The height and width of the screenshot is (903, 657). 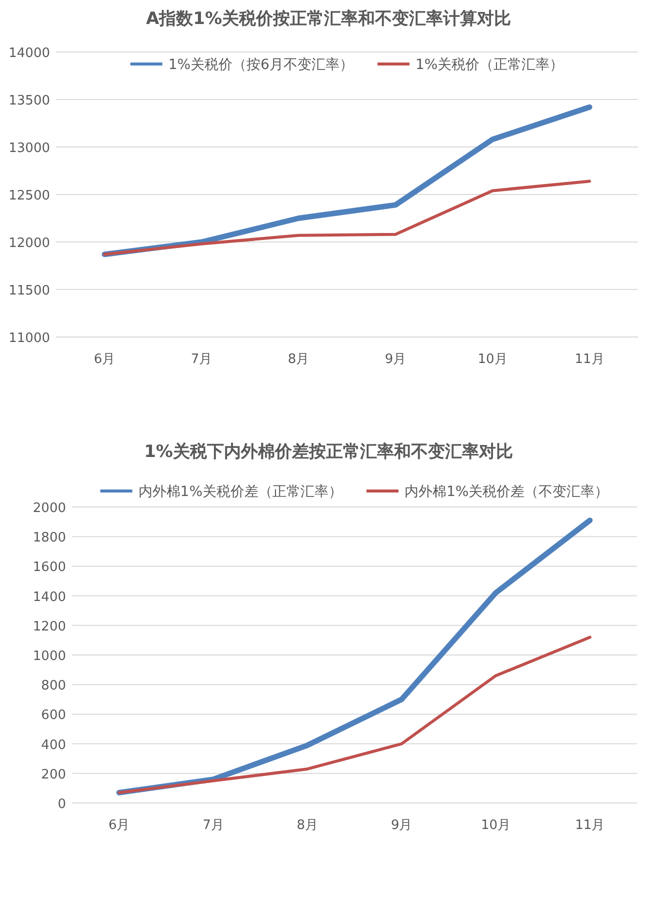 What do you see at coordinates (29, 243) in the screenshot?
I see `y-tick-label: 12000` at bounding box center [29, 243].